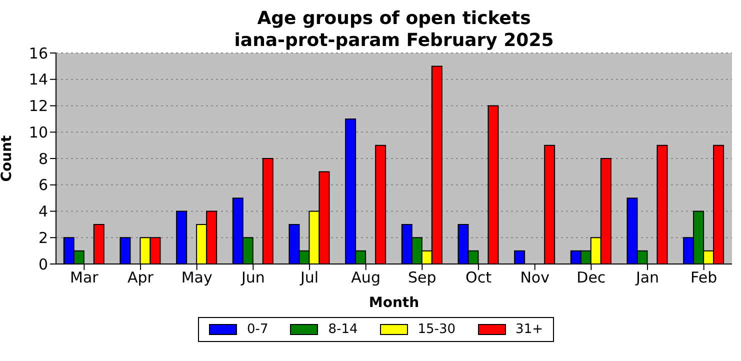 This screenshot has width=741, height=361. What do you see at coordinates (479, 277) in the screenshot?
I see `x-tick-label: Oct` at bounding box center [479, 277].